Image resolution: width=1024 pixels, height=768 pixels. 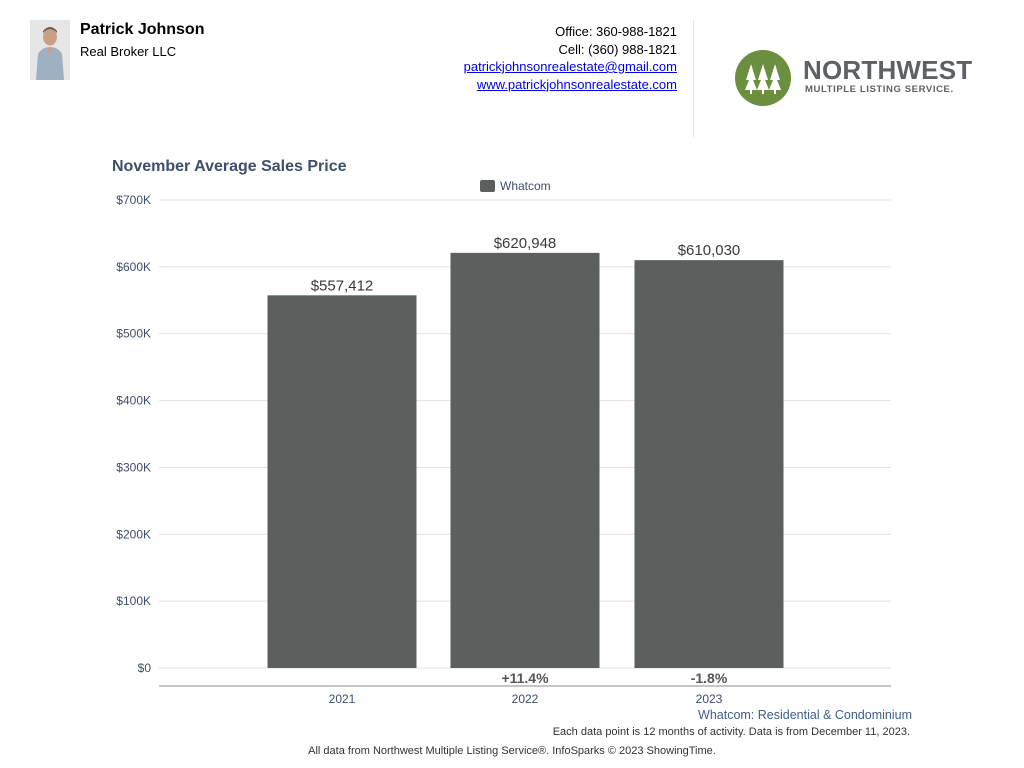 I want to click on office-phone: Office: 360-988-1821, so click(x=616, y=31).